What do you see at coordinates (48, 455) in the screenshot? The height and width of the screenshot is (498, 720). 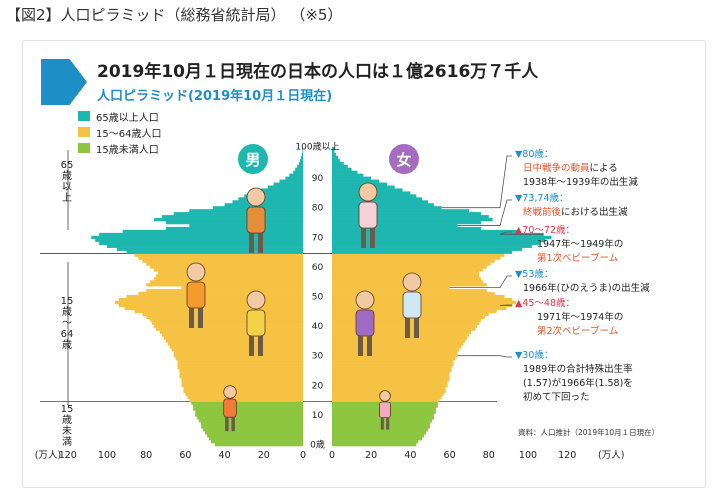 I see `x-unit-left: (万人)` at bounding box center [48, 455].